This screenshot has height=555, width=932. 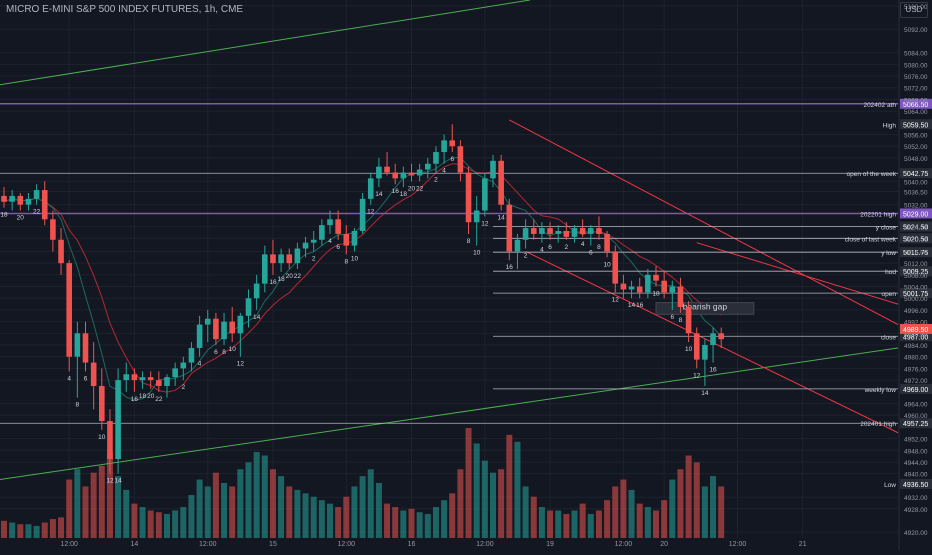 I want to click on y-tick-label: 5052.00, so click(x=916, y=147).